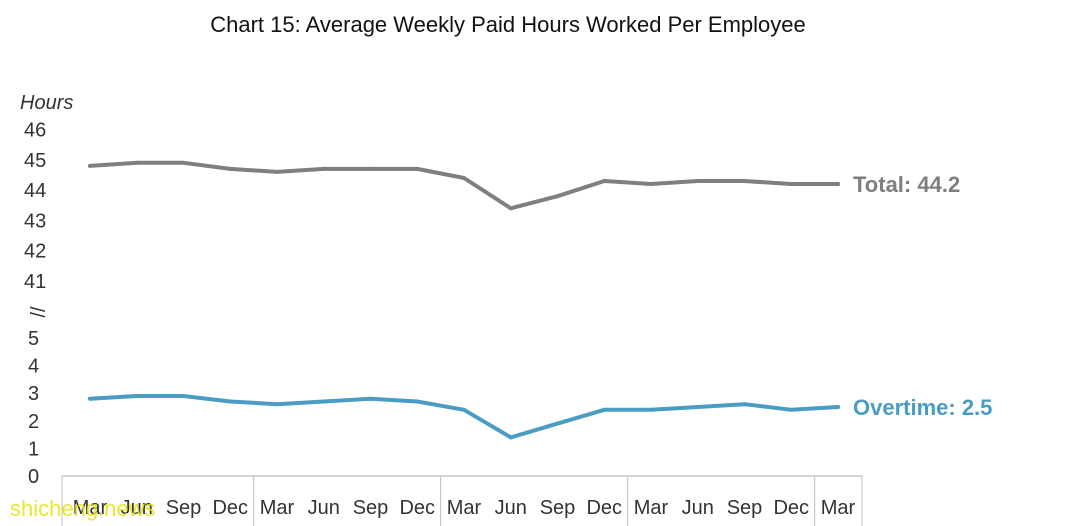  What do you see at coordinates (33, 422) in the screenshot?
I see `y-tick-label: 2` at bounding box center [33, 422].